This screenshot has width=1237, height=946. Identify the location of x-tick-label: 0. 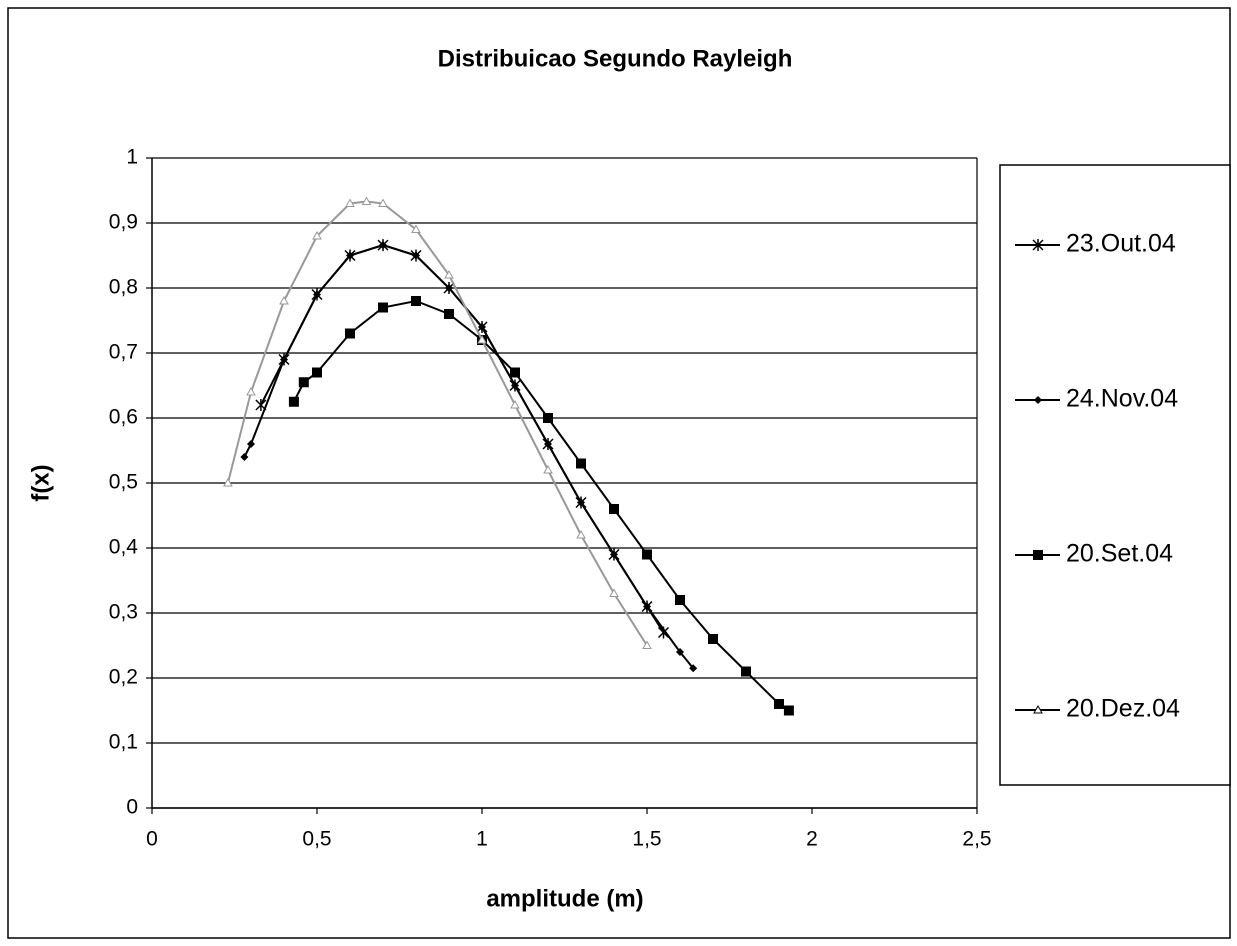
(152, 839).